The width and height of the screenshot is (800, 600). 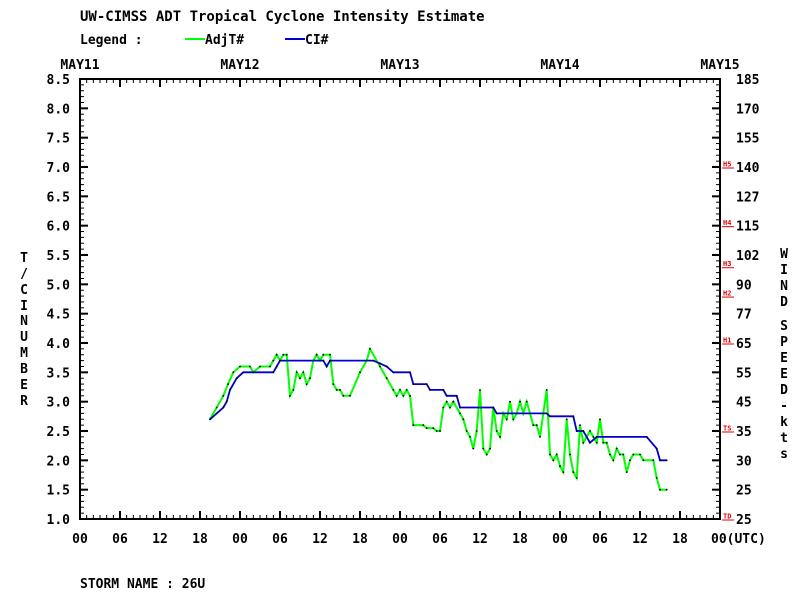 What do you see at coordinates (58, 80) in the screenshot?
I see `left-tick-label: 8.5` at bounding box center [58, 80].